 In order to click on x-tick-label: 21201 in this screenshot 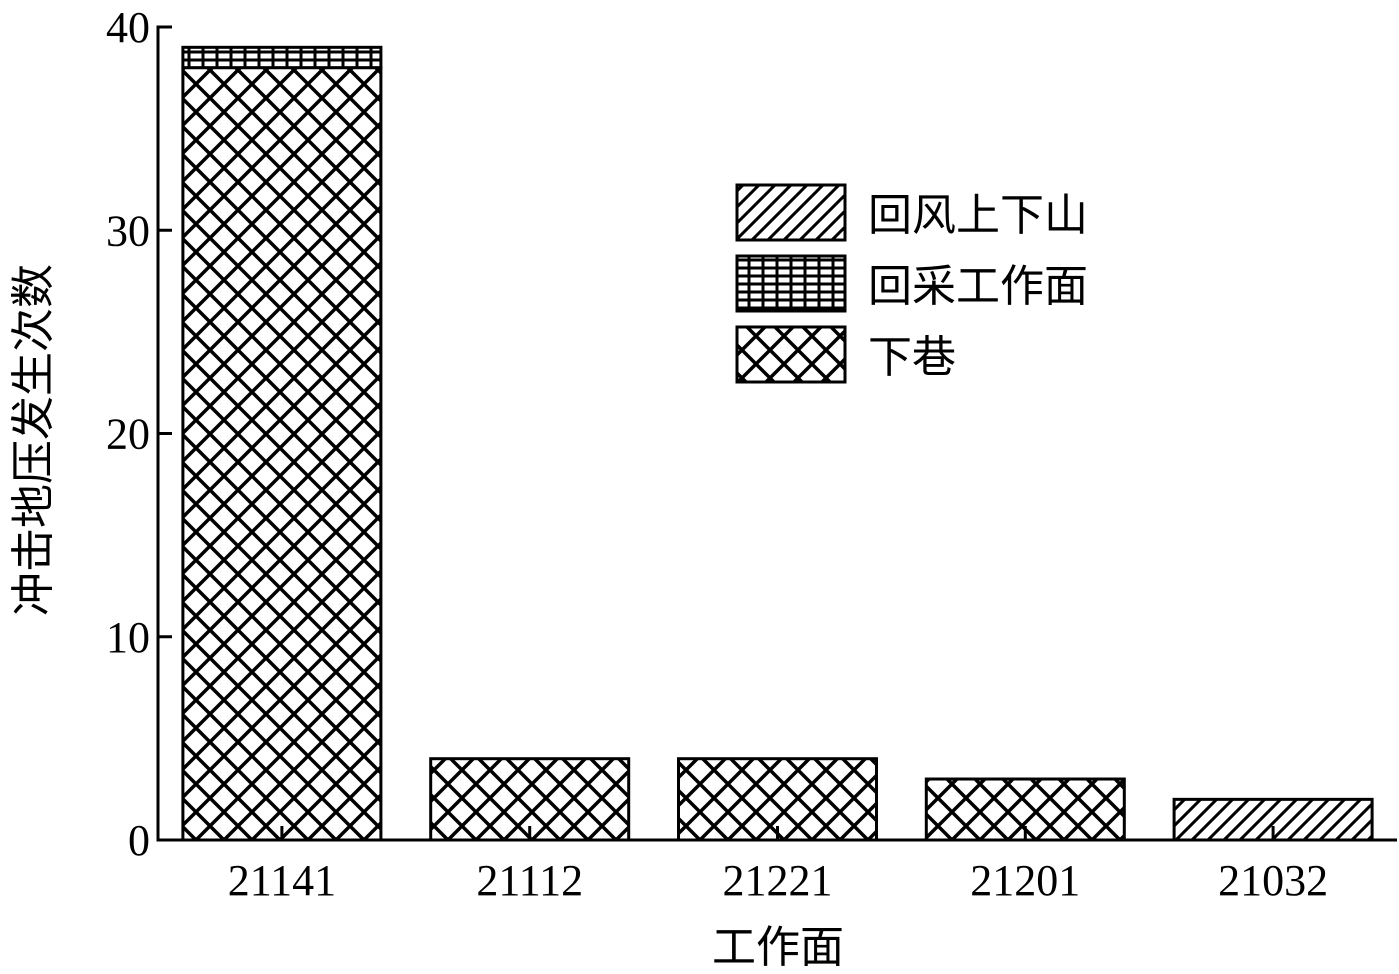, I will do `click(1025, 880)`.